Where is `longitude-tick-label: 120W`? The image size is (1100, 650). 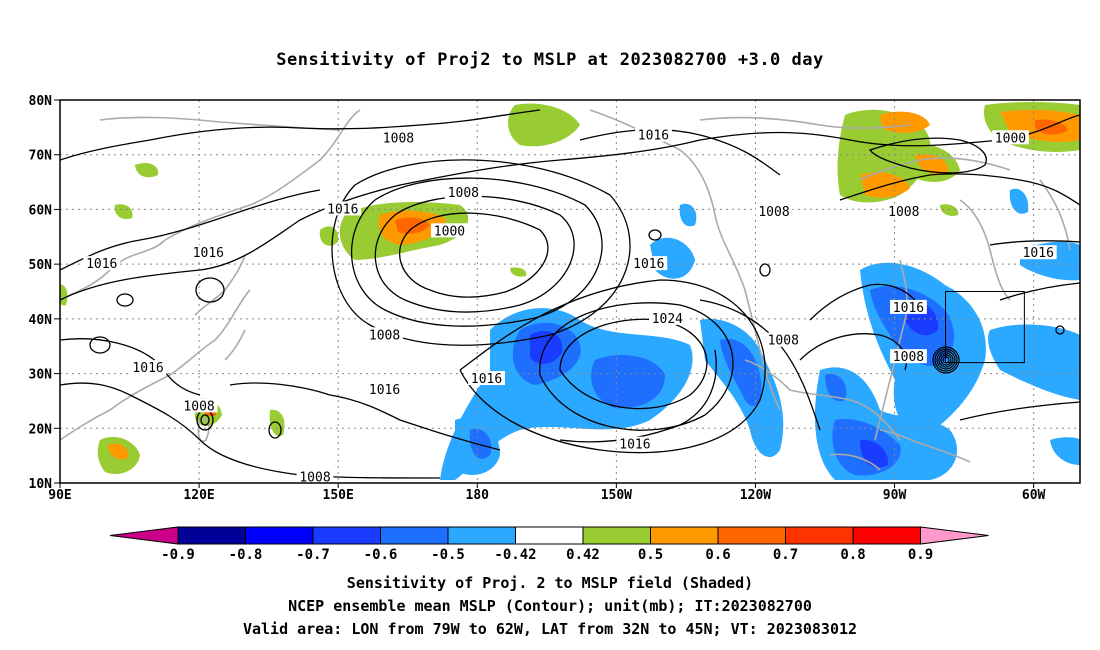 longitude-tick-label: 120W is located at coordinates (755, 495).